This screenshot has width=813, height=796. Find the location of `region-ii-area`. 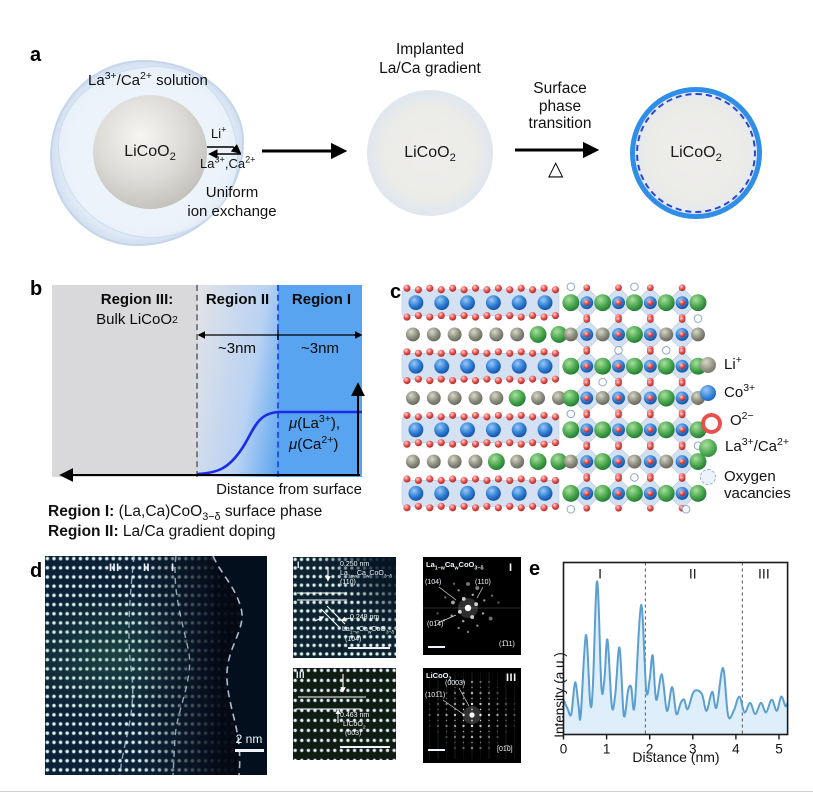

region-ii-area is located at coordinates (237, 381).